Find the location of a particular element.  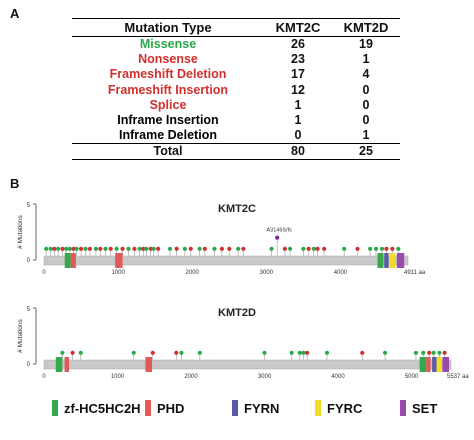

table-row: Frameshift Insertion 12 0 is located at coordinates (236, 90).